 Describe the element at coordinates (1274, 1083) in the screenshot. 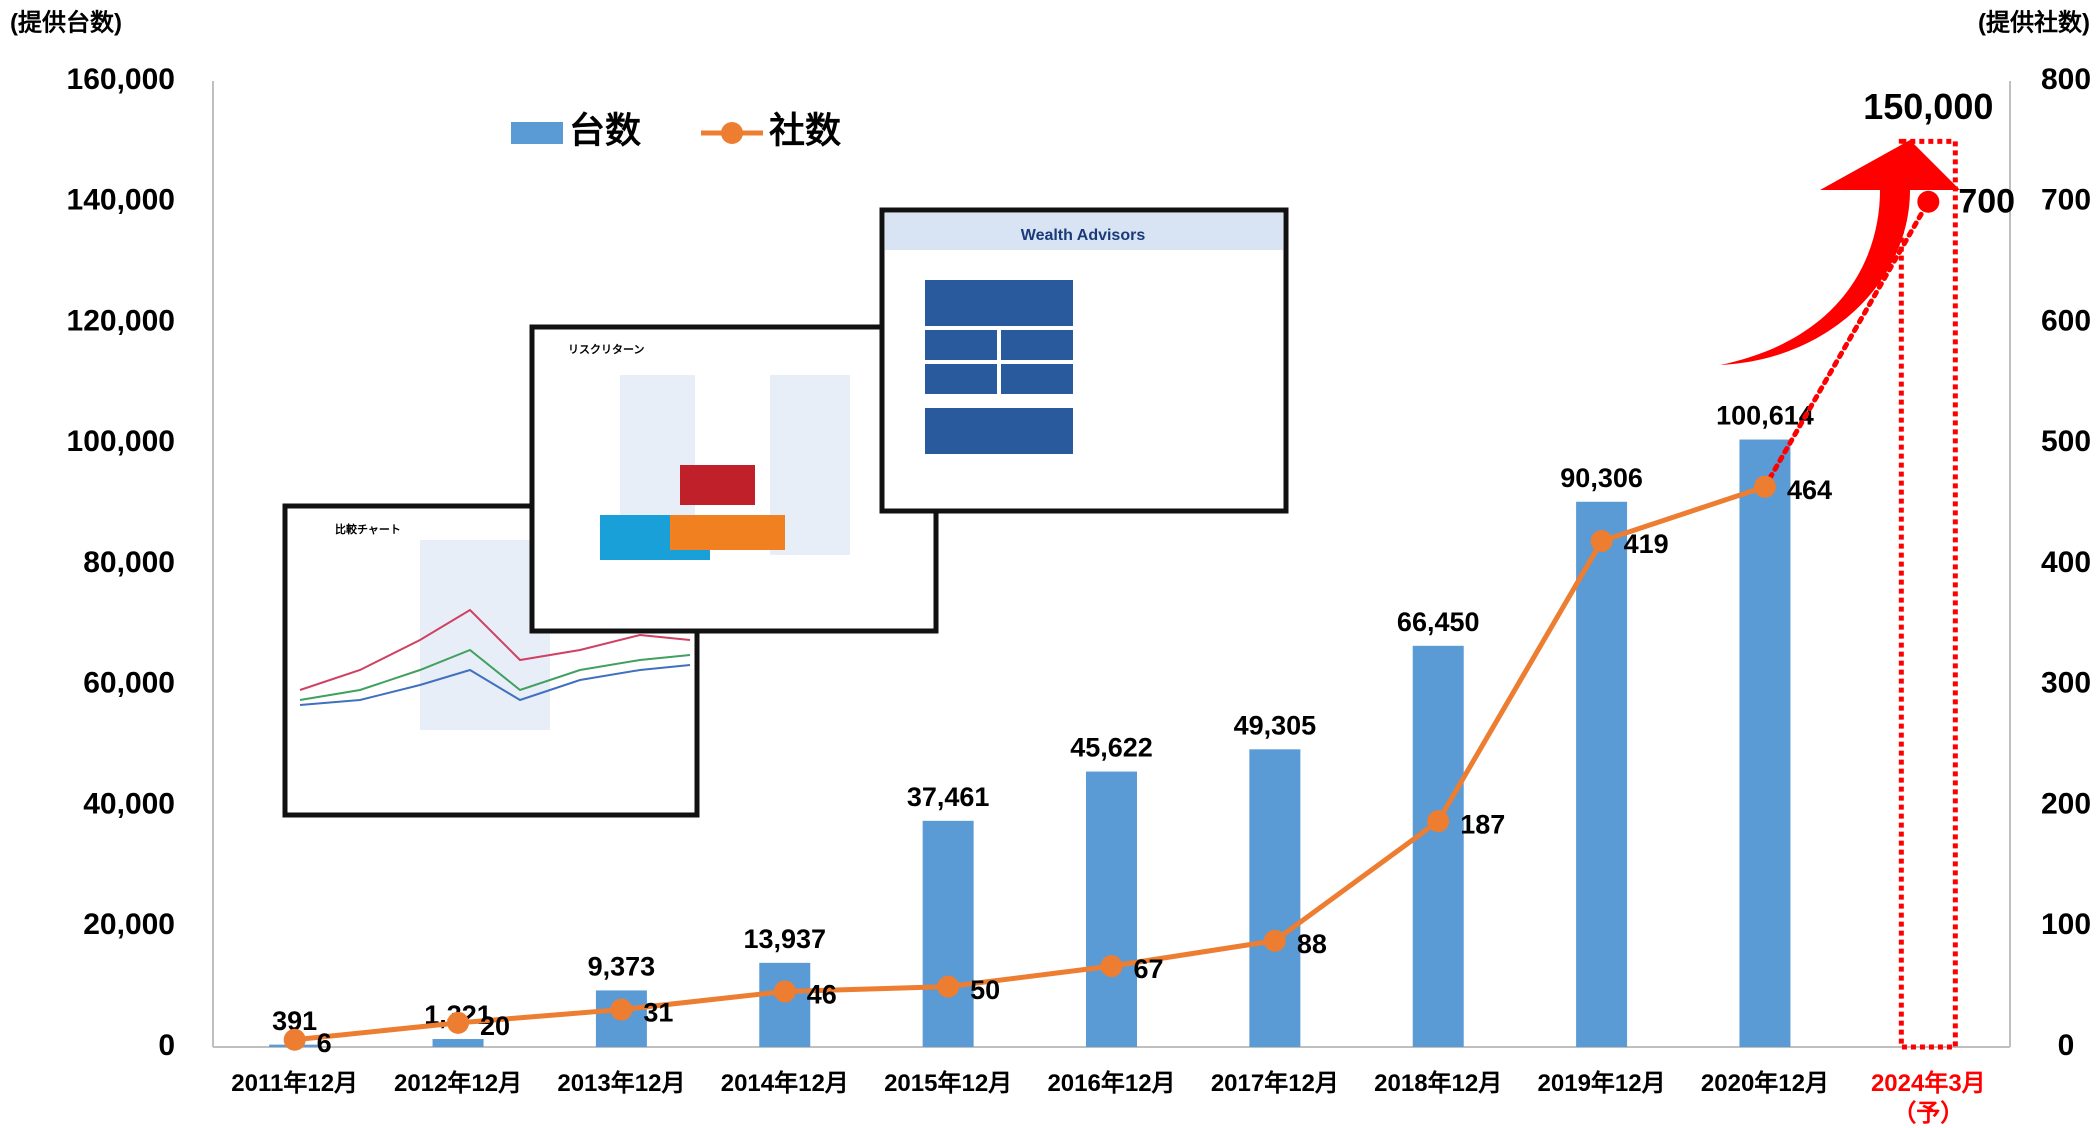

I see `x-tick-label: 2017年12月` at that location.